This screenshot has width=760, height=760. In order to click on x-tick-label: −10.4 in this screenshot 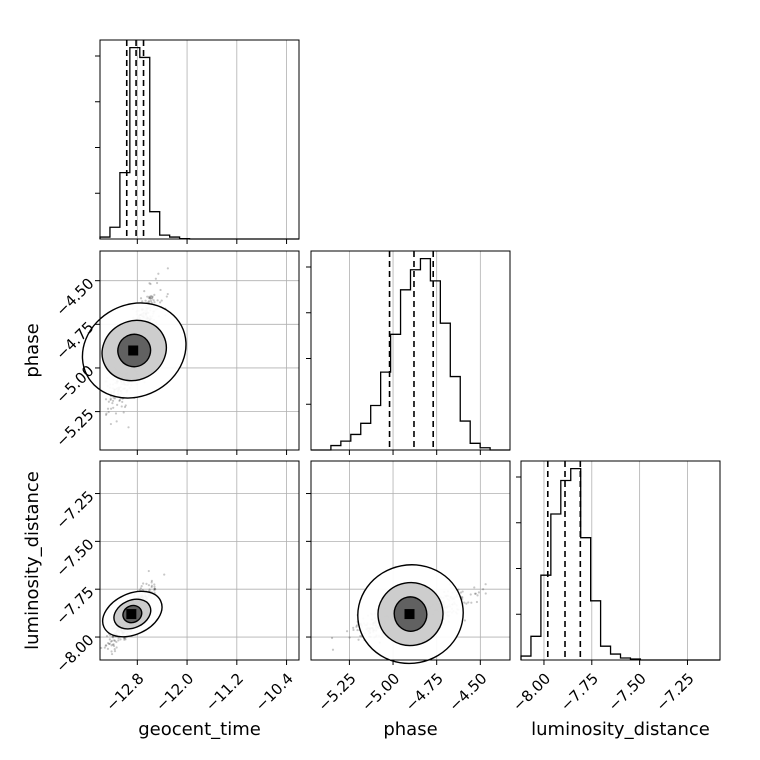, I will do `click(274, 692)`.